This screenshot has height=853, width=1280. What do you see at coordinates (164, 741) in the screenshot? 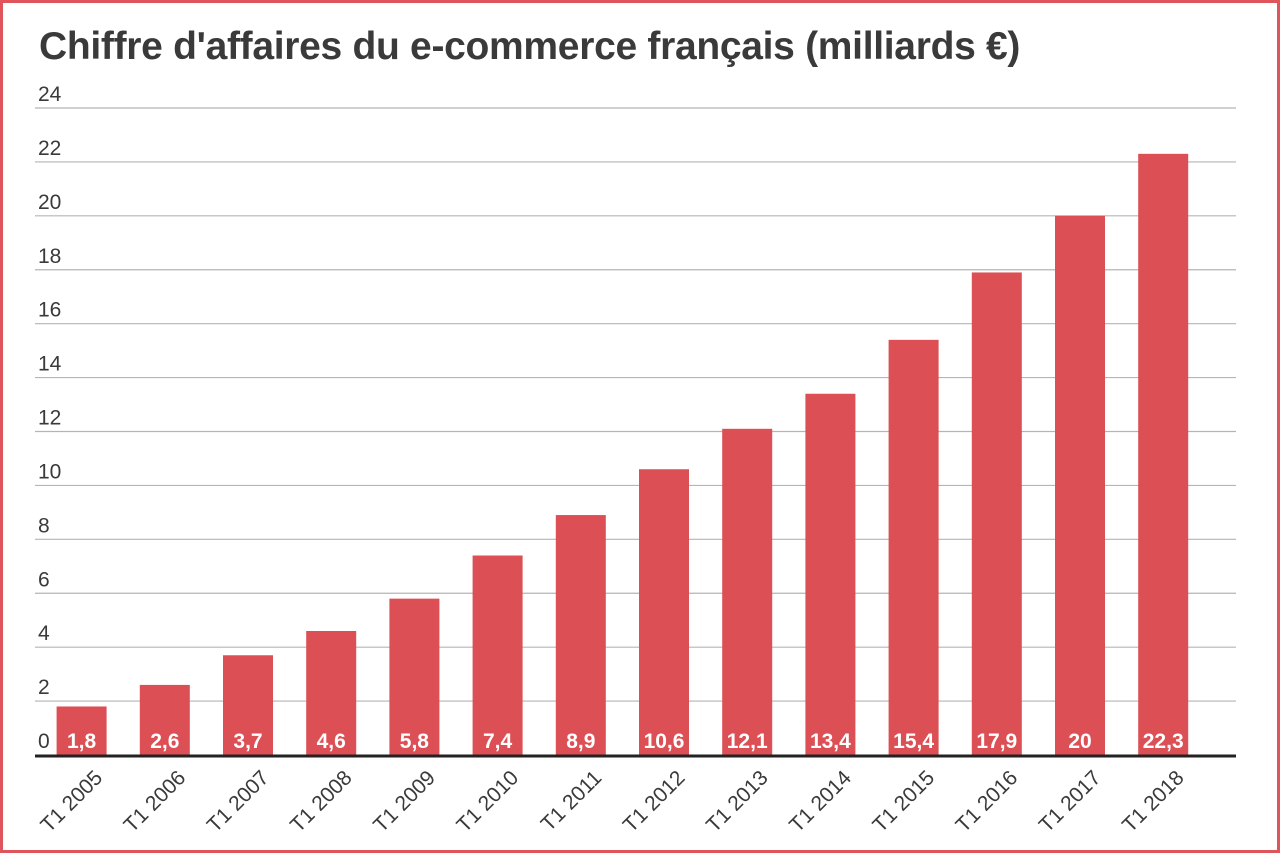
I see `data-label: 2,6` at bounding box center [164, 741].